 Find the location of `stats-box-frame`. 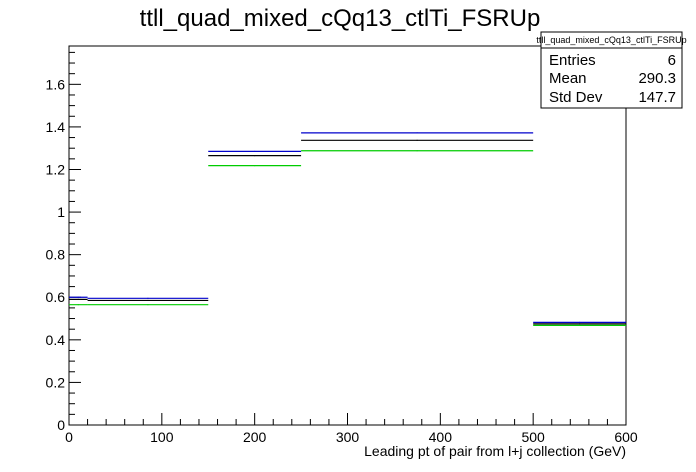

stats-box-frame is located at coordinates (611, 70).